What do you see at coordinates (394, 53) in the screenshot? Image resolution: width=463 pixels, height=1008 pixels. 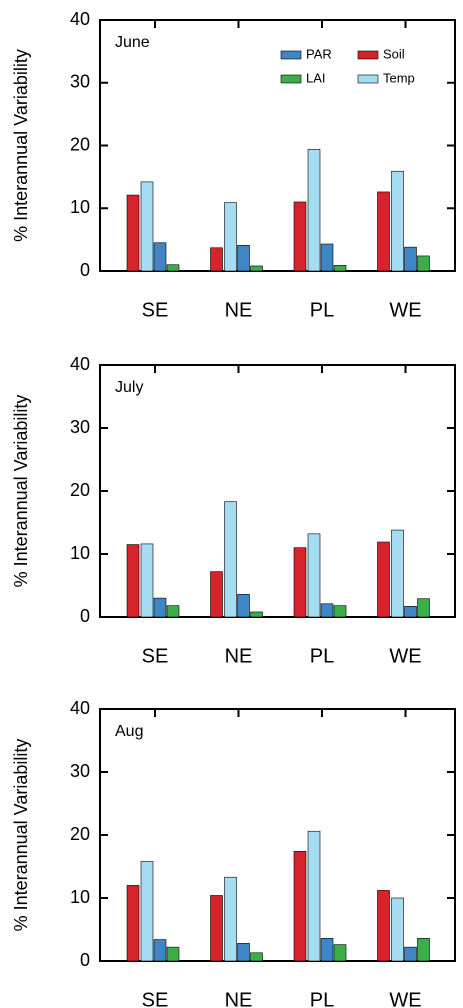 I see `legend-label: Soil` at bounding box center [394, 53].